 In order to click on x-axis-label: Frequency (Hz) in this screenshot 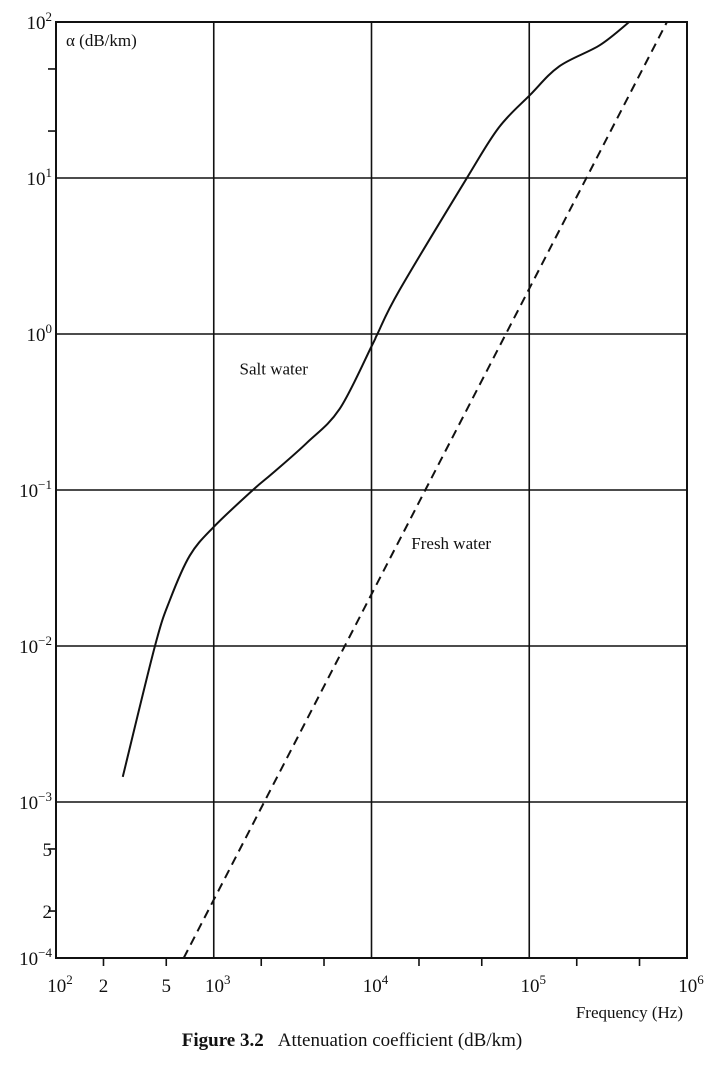, I will do `click(629, 1012)`.